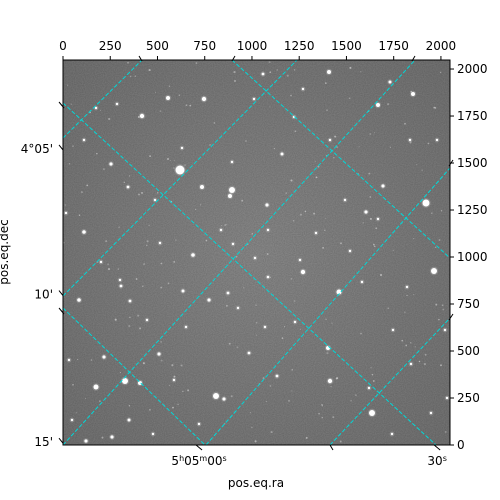  What do you see at coordinates (225, 458) in the screenshot?
I see `ra-tick-label-part: s` at bounding box center [225, 458].